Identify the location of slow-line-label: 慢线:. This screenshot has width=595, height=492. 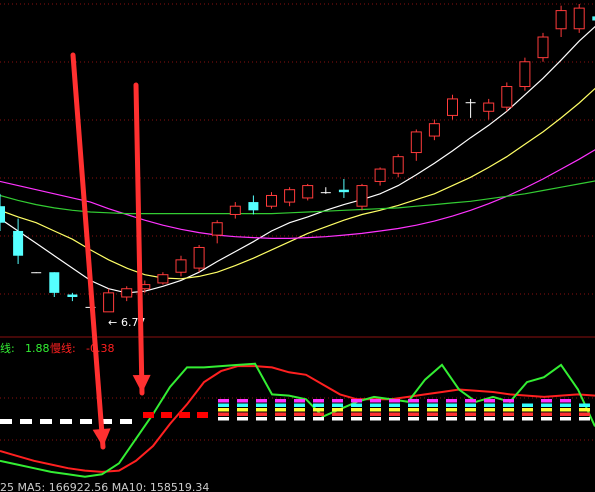
(63, 348).